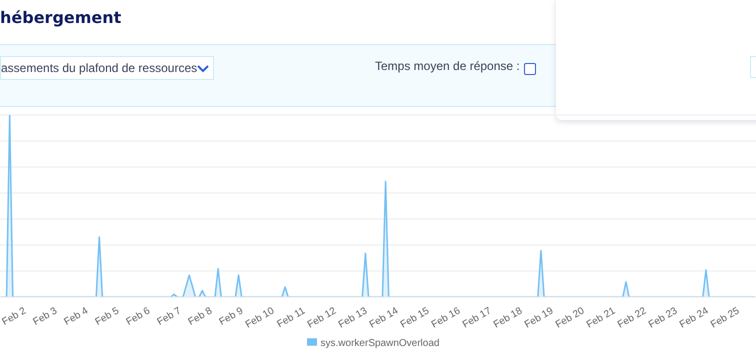 The image size is (756, 355). What do you see at coordinates (200, 316) in the screenshot?
I see `x-tick-label: Feb 8` at bounding box center [200, 316].